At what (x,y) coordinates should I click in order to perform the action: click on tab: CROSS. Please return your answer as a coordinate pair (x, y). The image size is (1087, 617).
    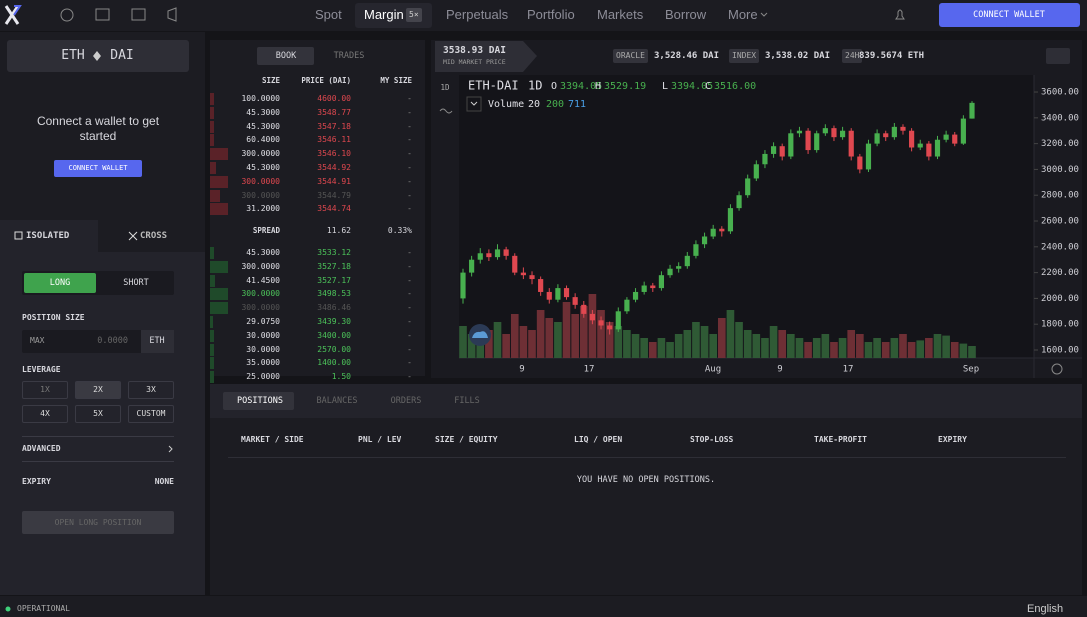
    Looking at the image, I should click on (154, 236).